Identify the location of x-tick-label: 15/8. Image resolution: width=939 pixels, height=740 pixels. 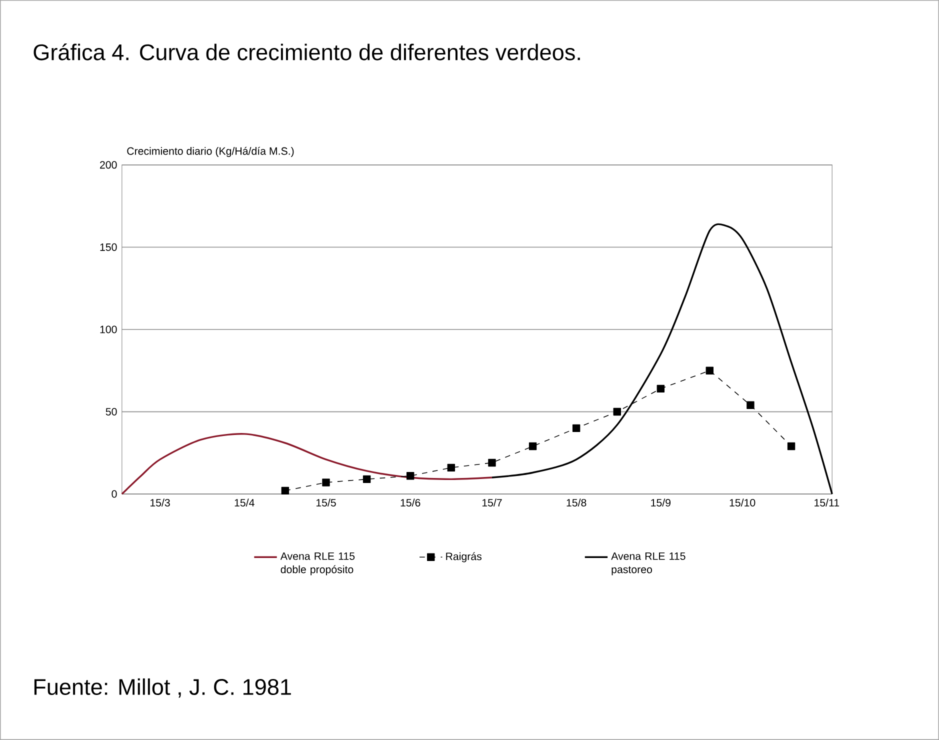
(576, 502).